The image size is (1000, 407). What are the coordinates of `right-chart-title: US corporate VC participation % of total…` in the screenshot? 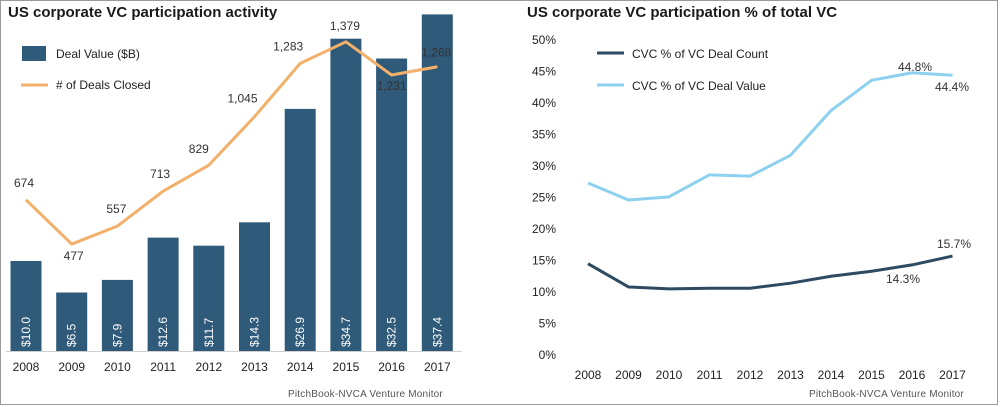 It's located at (682, 12).